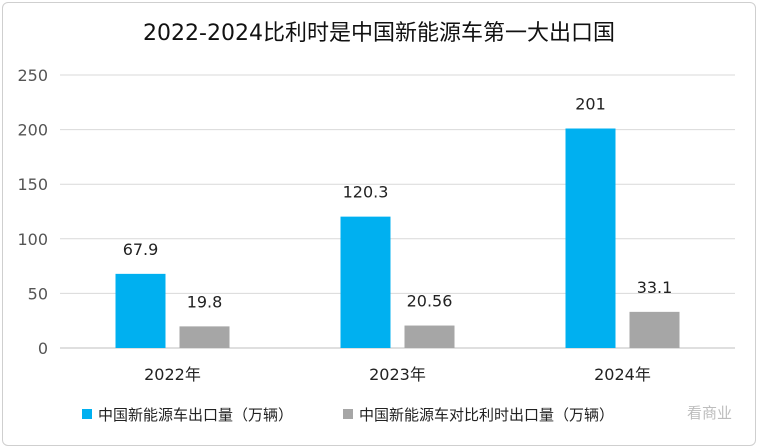  What do you see at coordinates (655, 287) in the screenshot?
I see `data-label: 33.1` at bounding box center [655, 287].